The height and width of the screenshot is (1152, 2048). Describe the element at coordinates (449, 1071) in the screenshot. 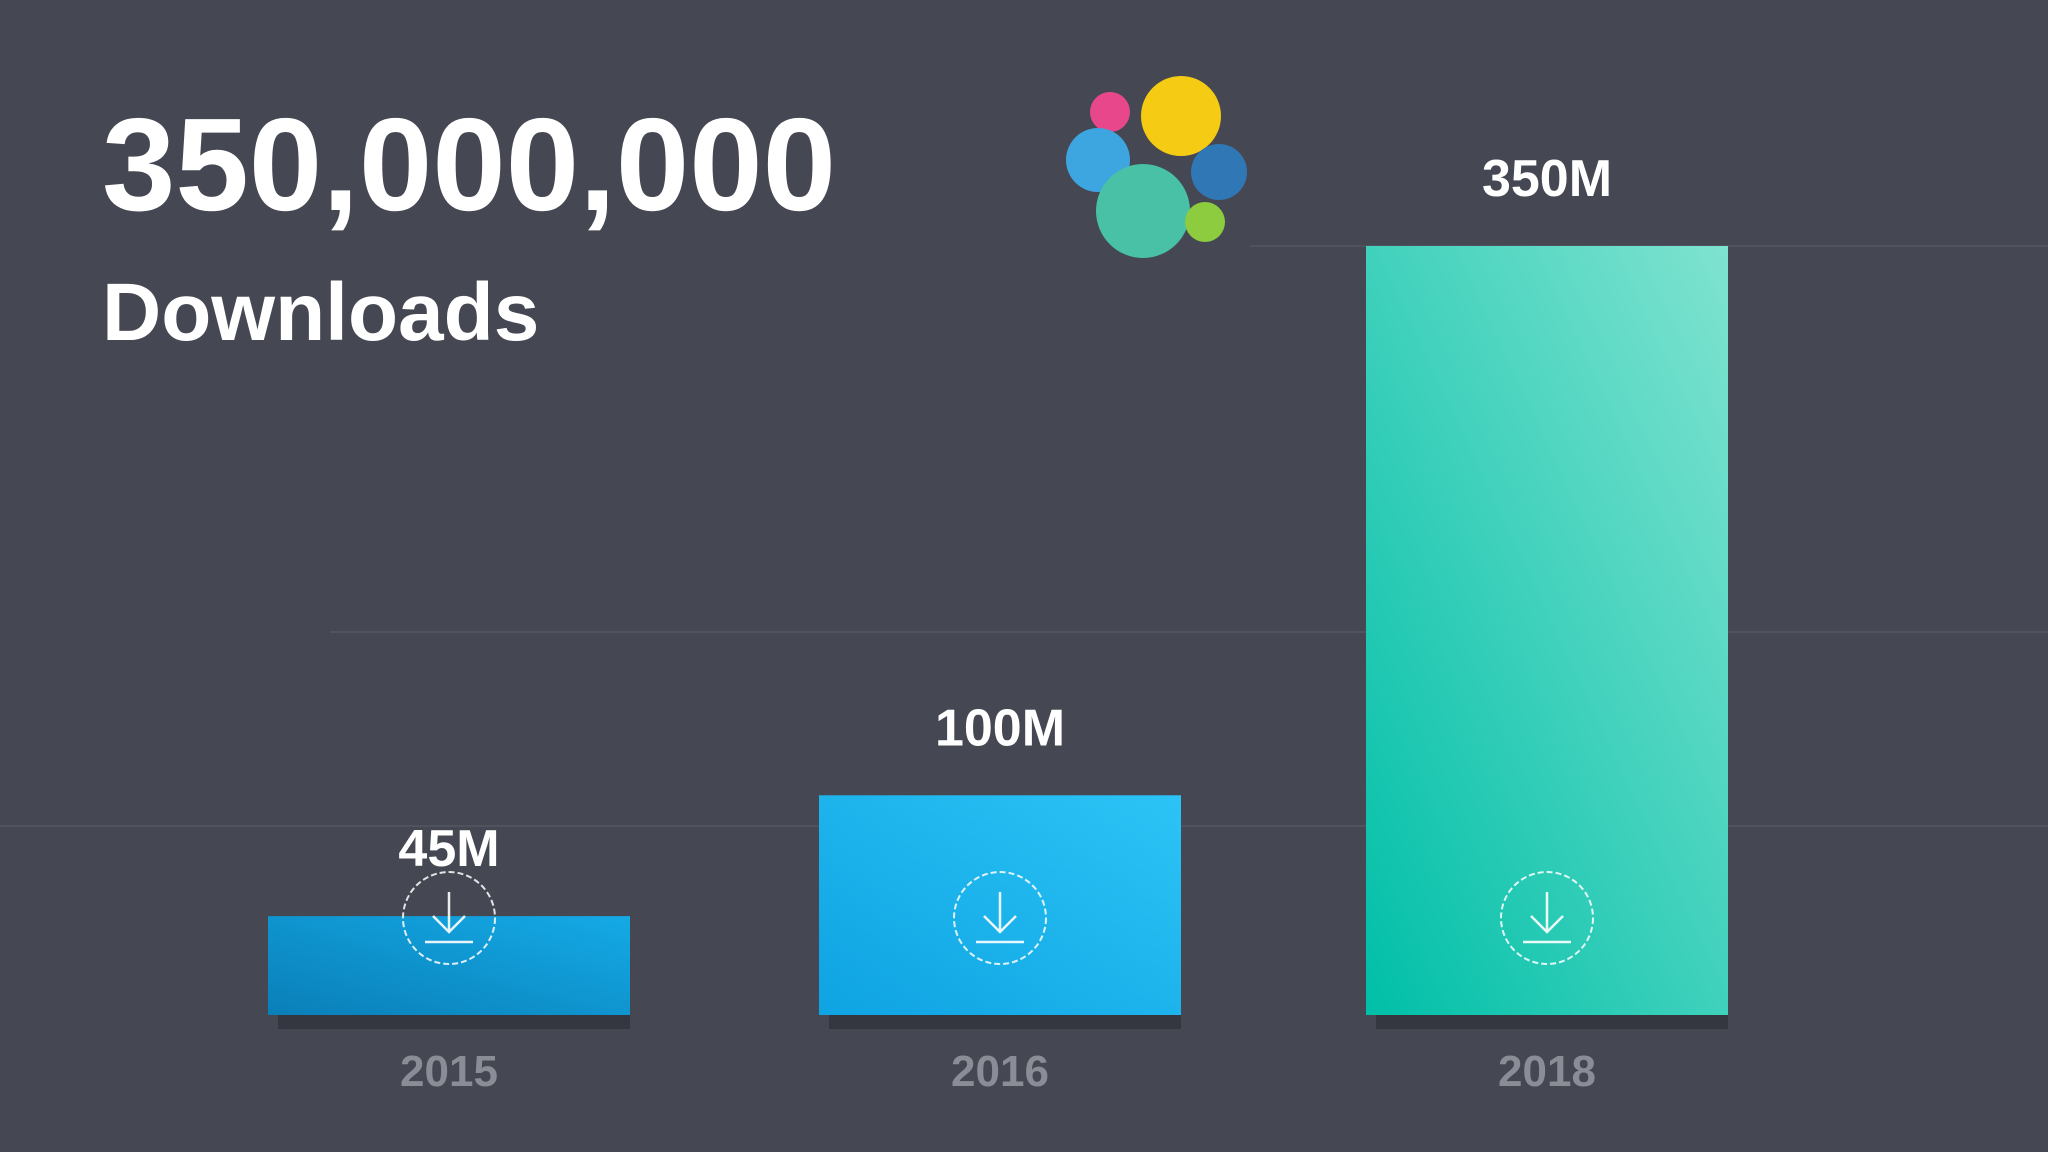

I see `x-tick-label: 2015` at that location.